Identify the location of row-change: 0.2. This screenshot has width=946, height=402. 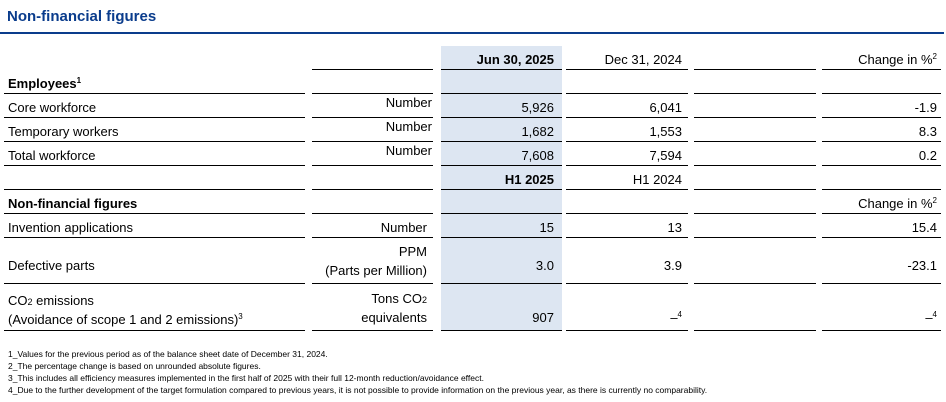
(927, 155).